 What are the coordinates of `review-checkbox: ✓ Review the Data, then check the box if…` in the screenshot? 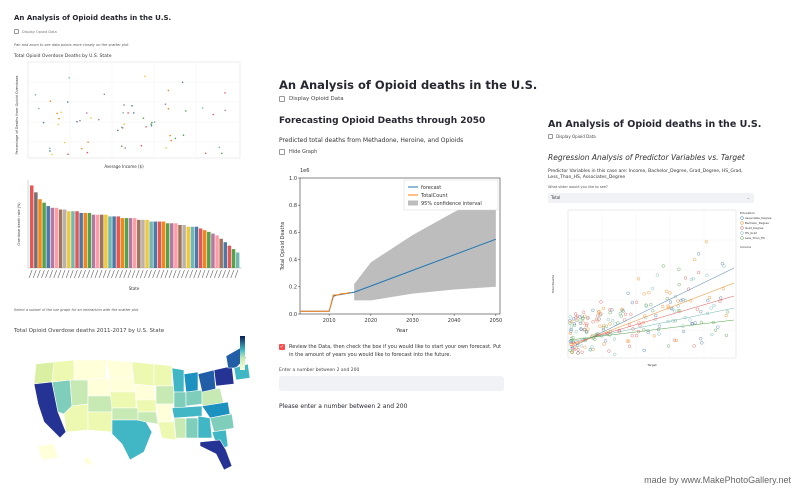 It's located at (393, 351).